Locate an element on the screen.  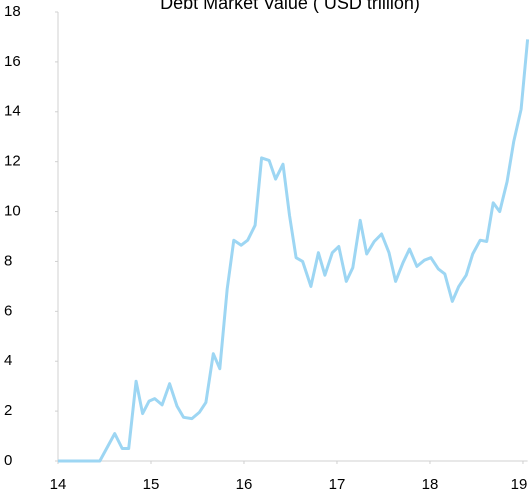
y-tick-label: 2 is located at coordinates (8, 410).